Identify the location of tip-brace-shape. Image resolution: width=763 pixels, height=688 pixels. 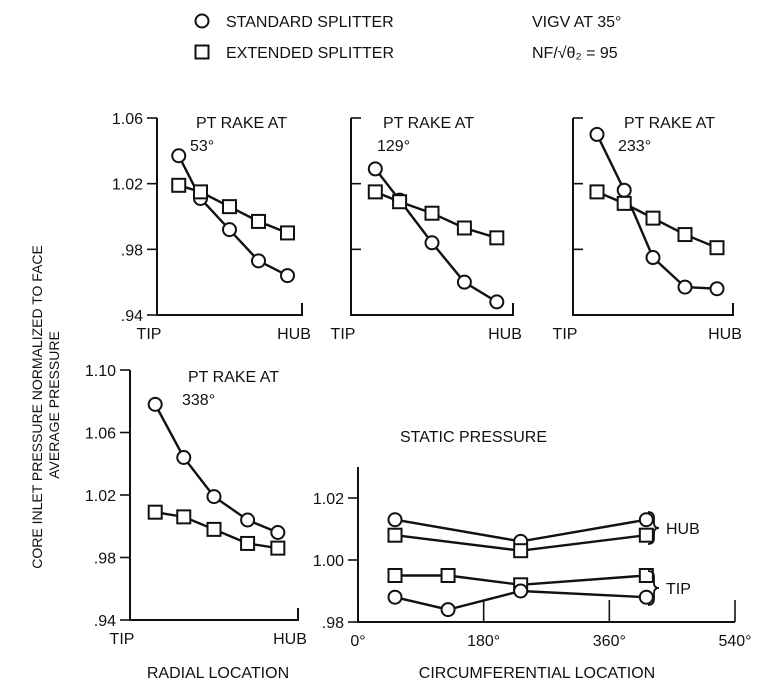
(653, 588).